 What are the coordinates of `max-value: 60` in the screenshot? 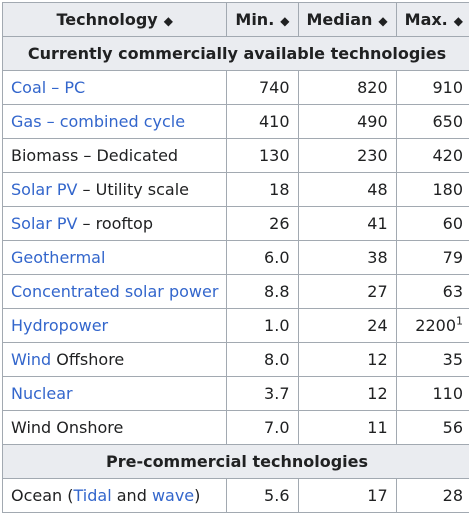 It's located at (432, 223).